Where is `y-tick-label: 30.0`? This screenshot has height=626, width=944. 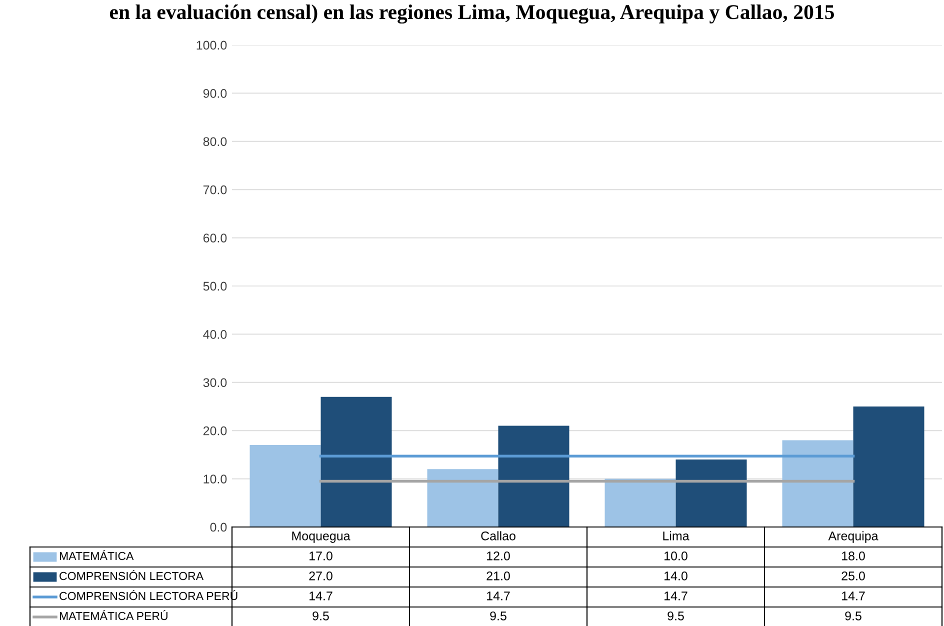 y-tick-label: 30.0 is located at coordinates (215, 383).